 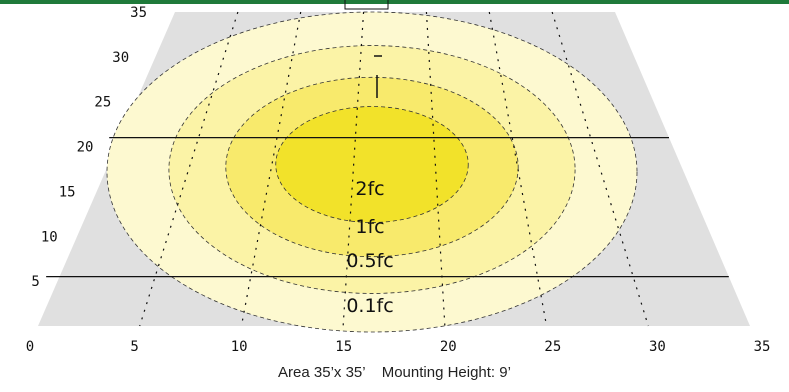 I want to click on x-tick-5: 5, so click(x=134, y=347).